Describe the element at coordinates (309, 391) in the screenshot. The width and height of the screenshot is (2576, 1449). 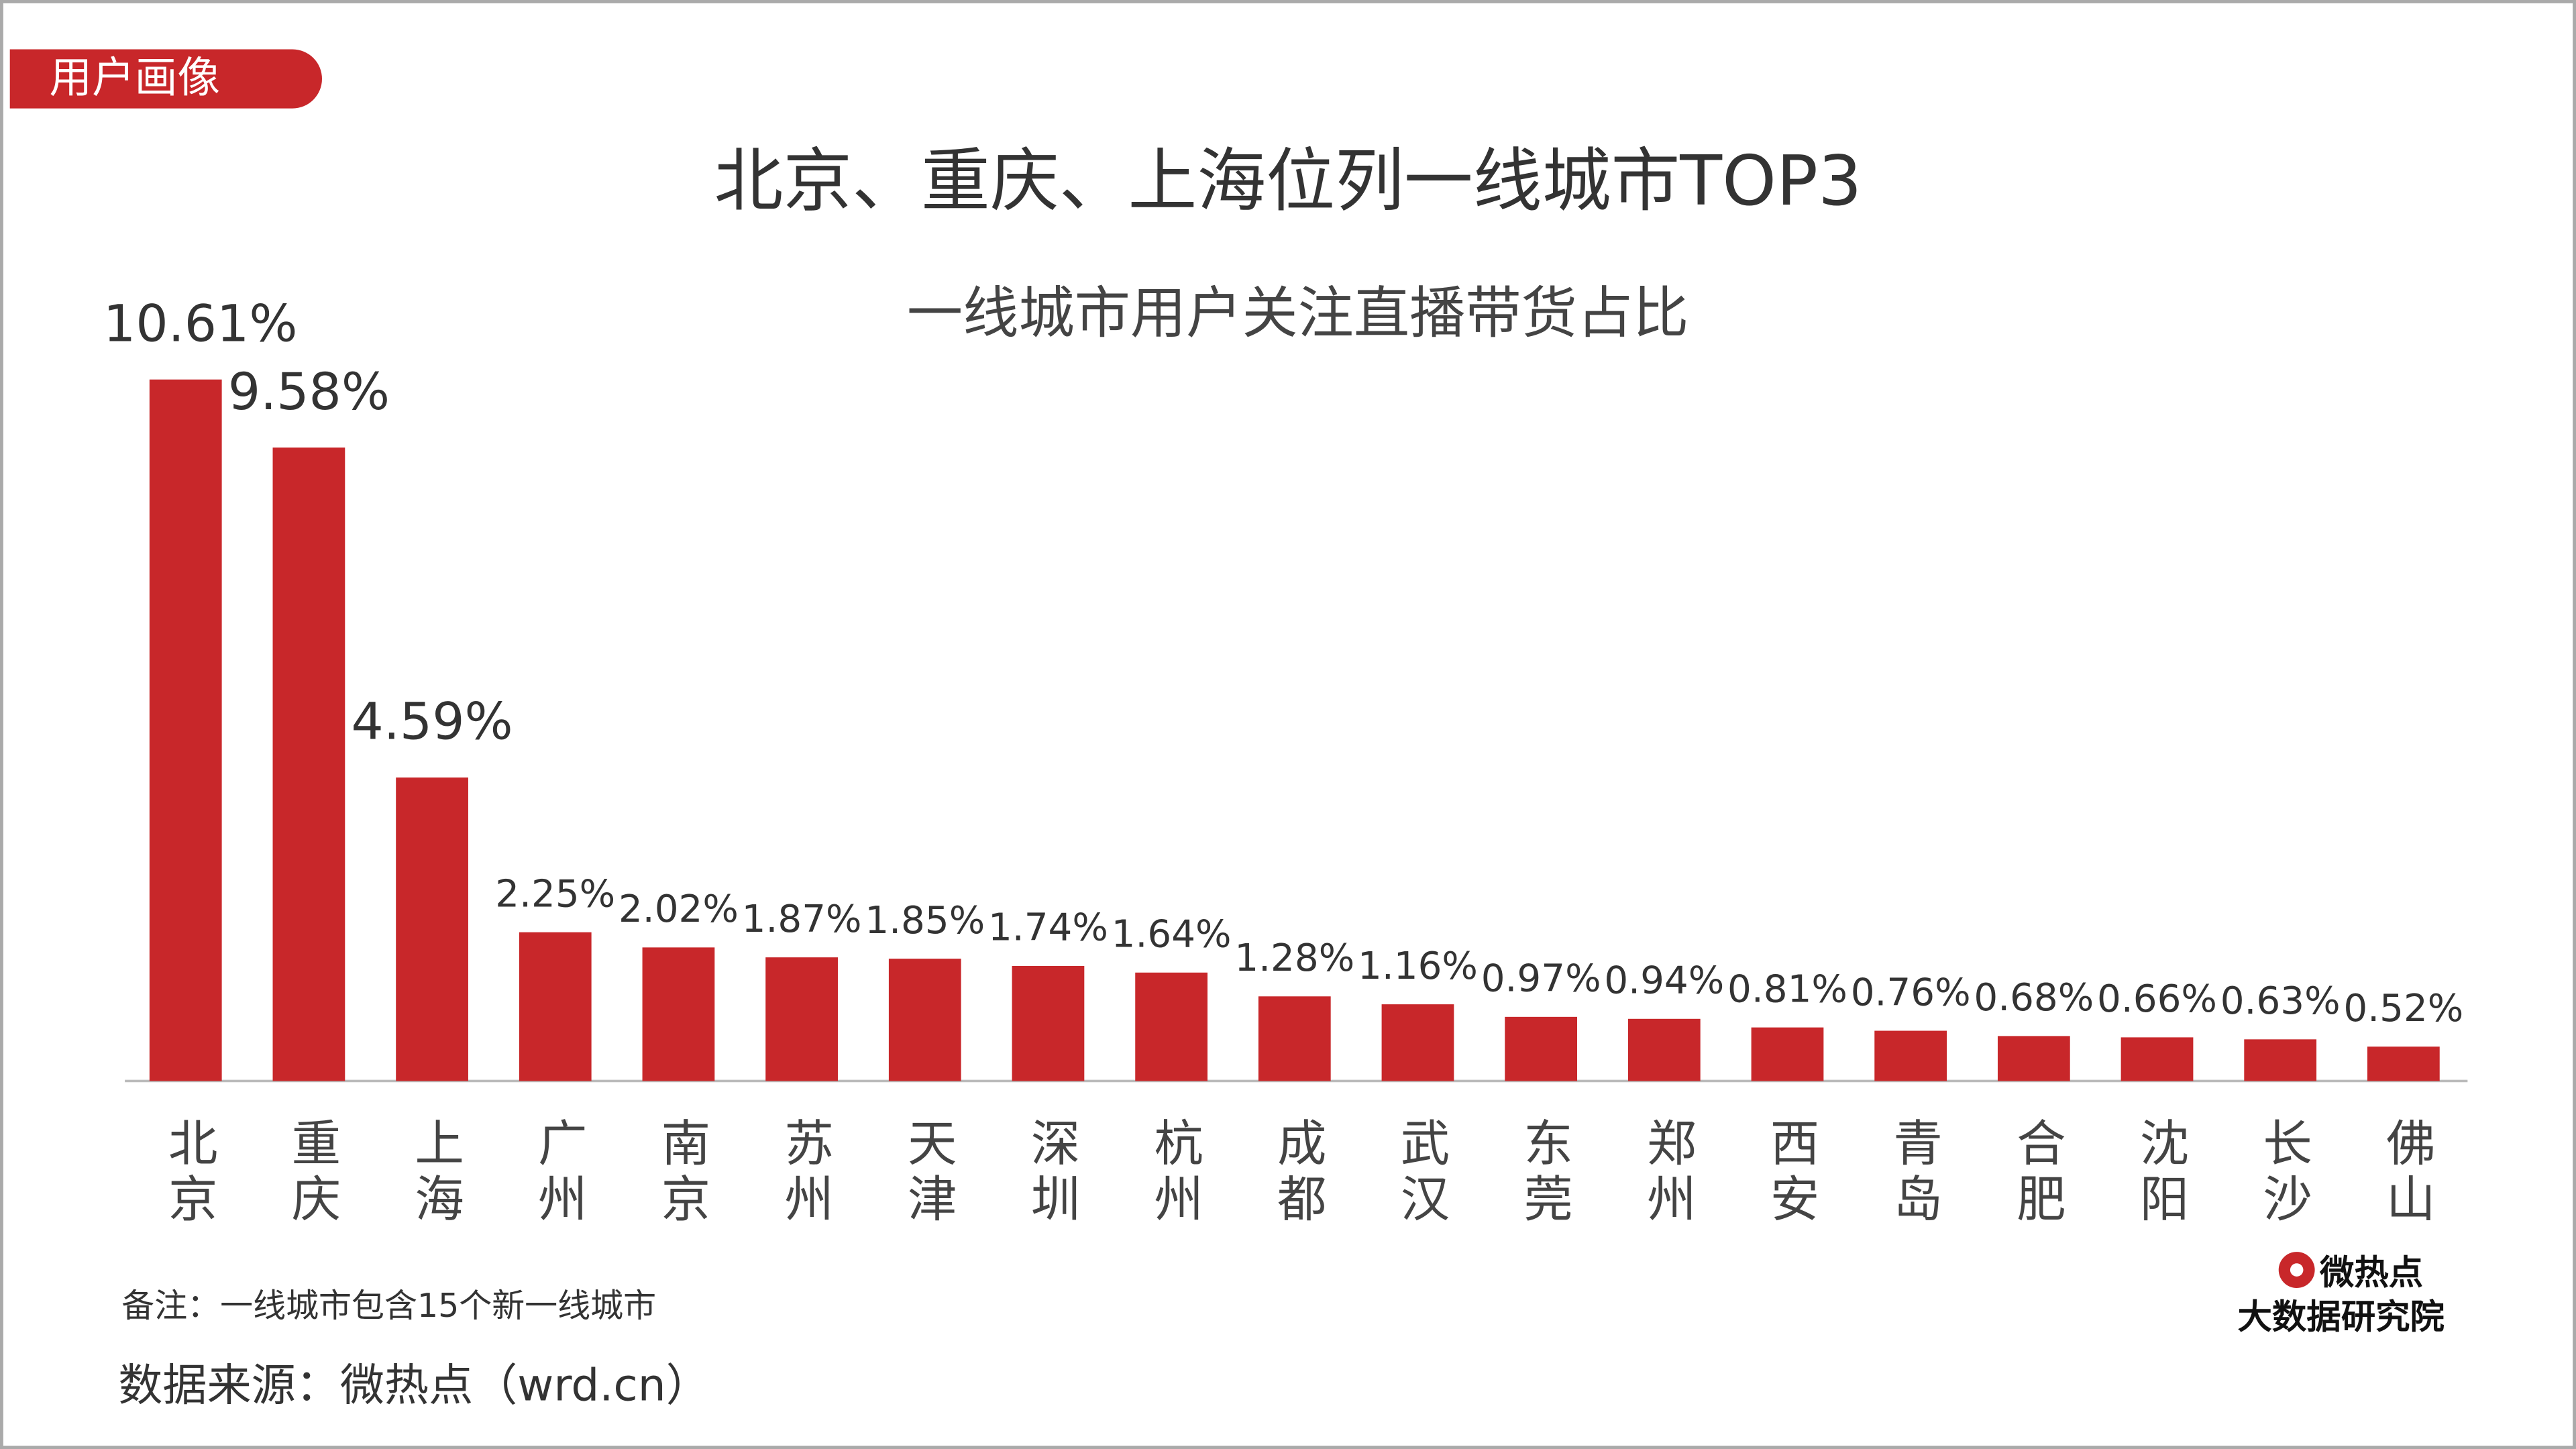
I see `value-label: 9.58%` at that location.